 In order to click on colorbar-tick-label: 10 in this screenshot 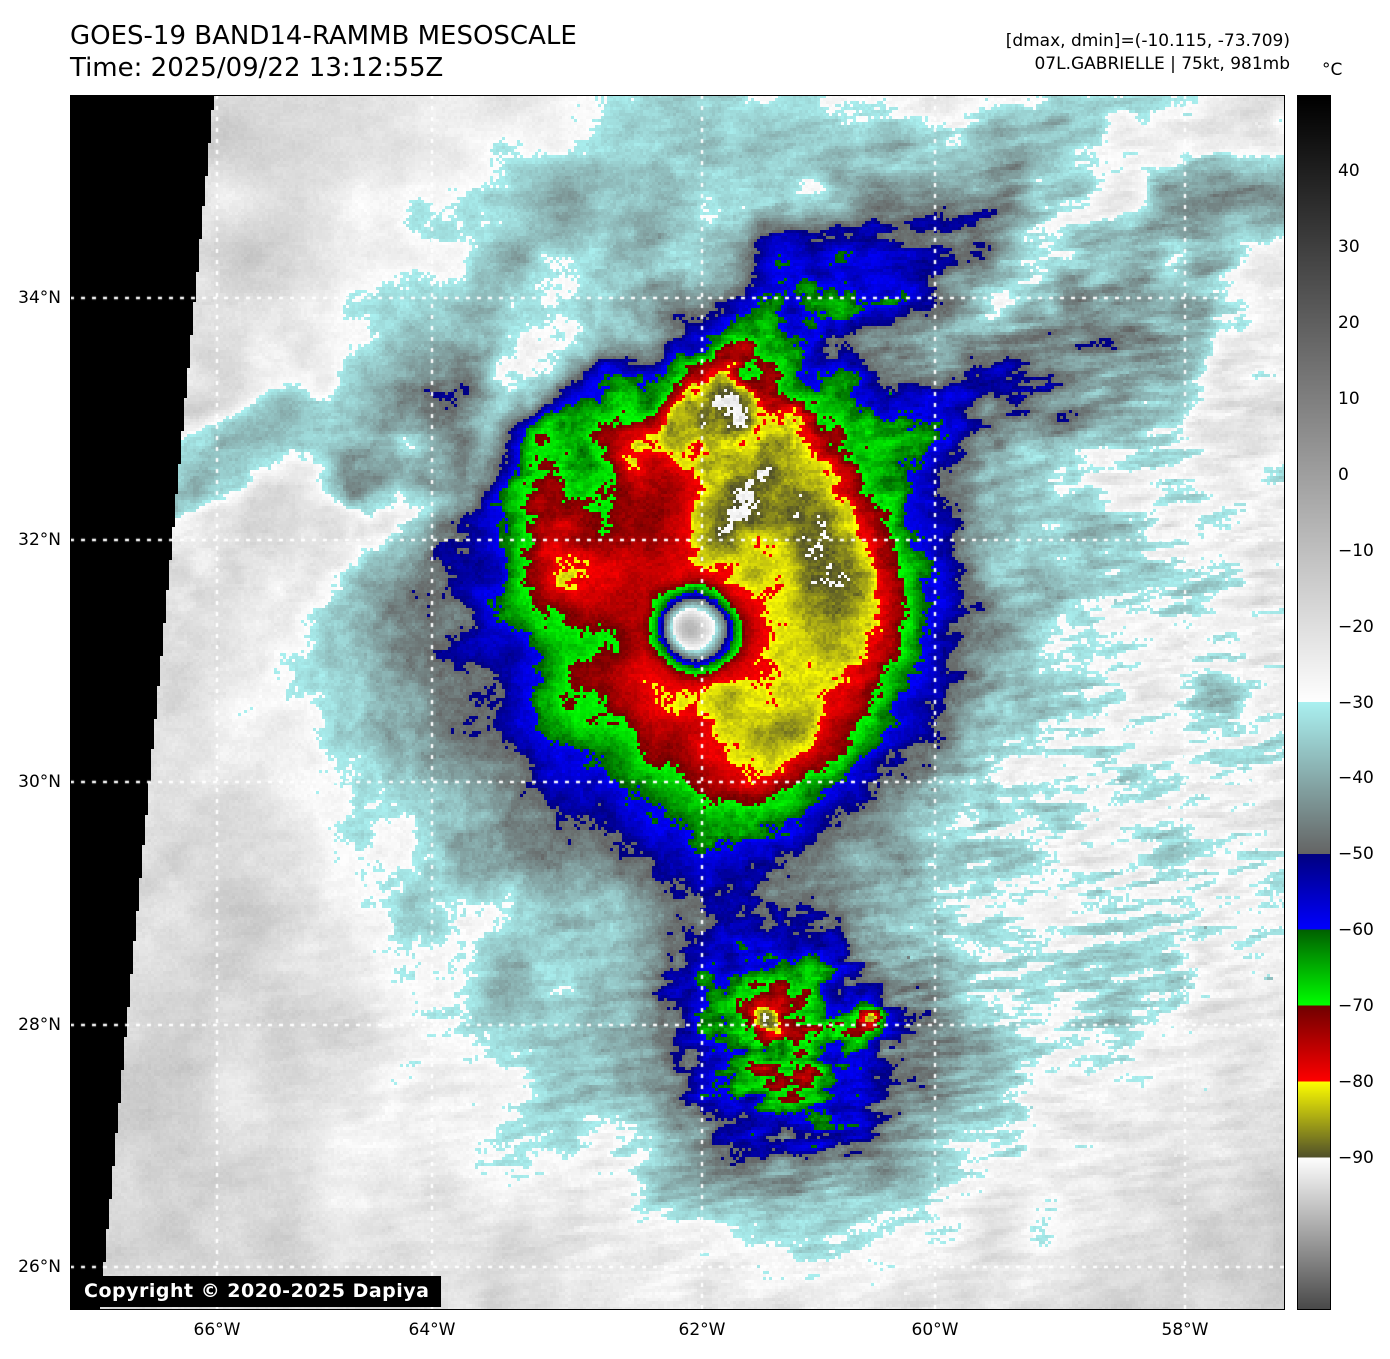, I will do `click(1349, 398)`.